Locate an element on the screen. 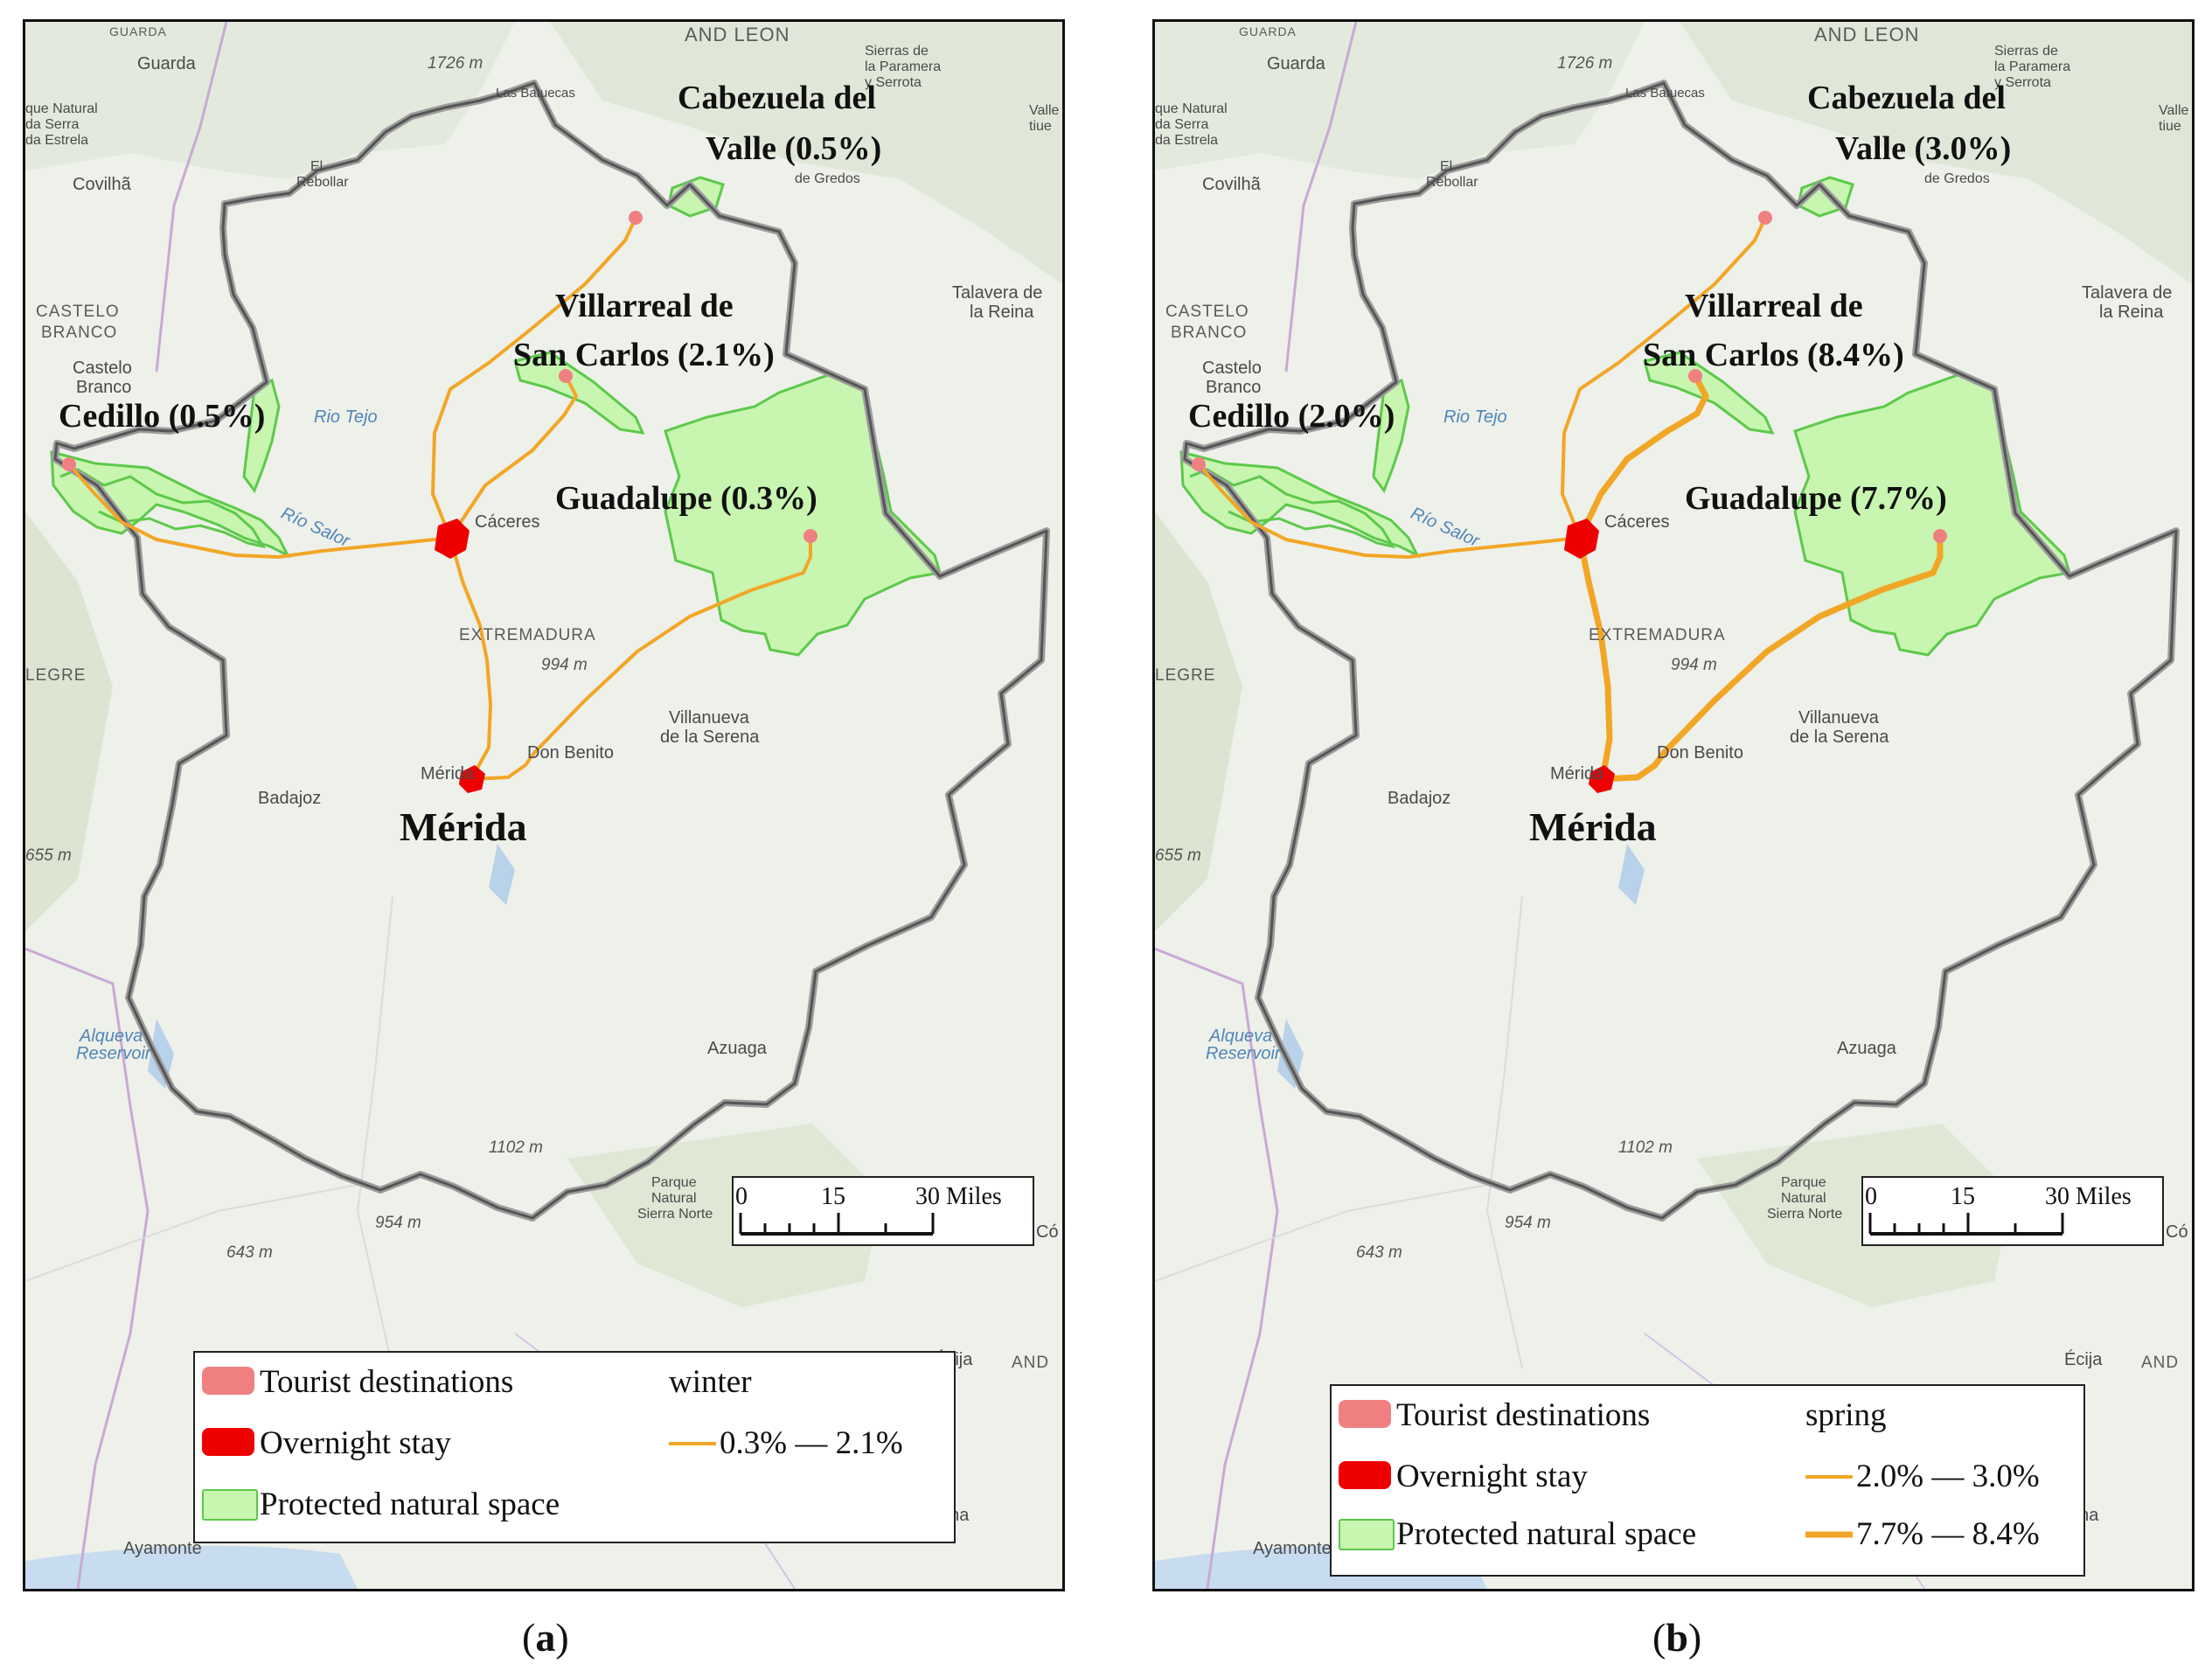 This screenshot has height=1678, width=2212. city-label-cordoba: Có is located at coordinates (2177, 1232).